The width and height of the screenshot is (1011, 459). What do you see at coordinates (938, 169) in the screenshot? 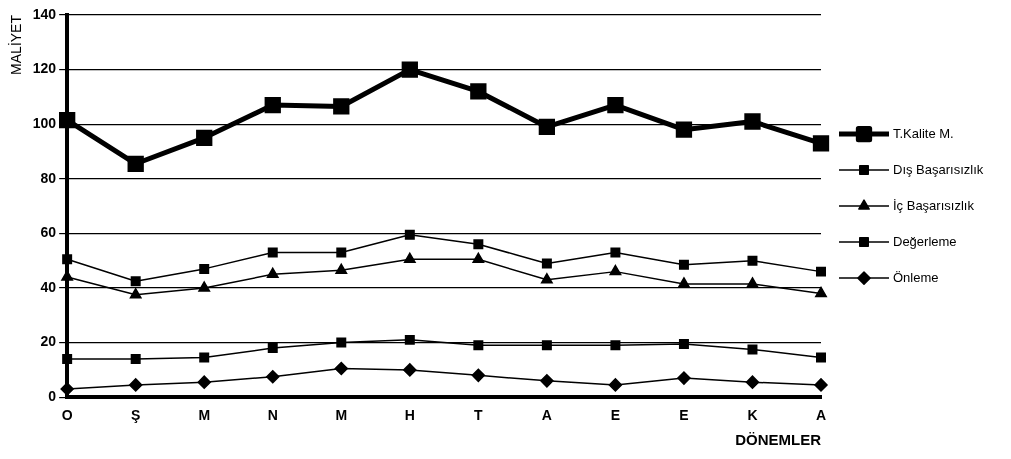
I see `legend-label: Dış Başarısızlık` at bounding box center [938, 169].